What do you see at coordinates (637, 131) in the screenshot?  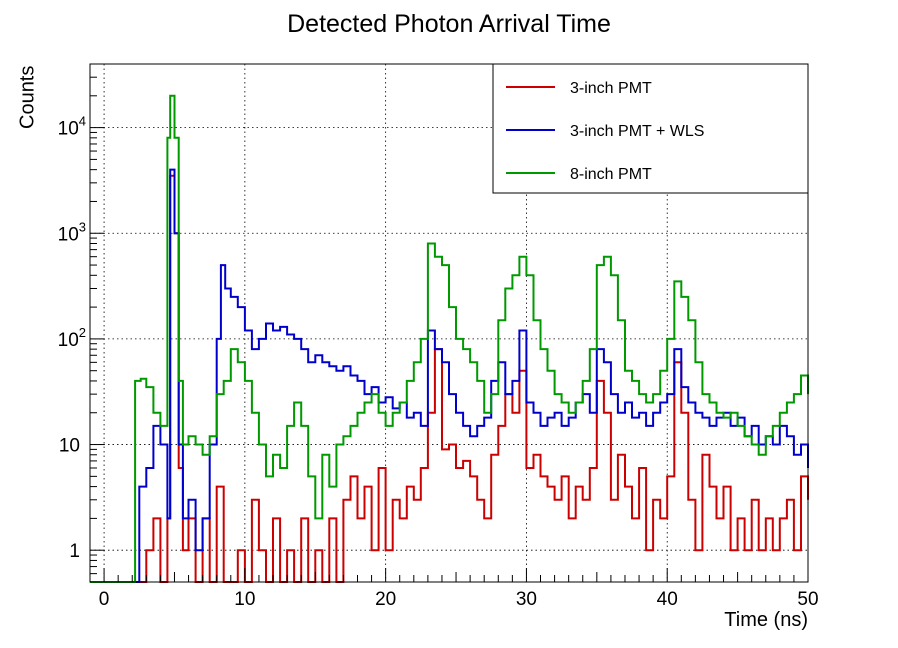 I see `legend-label-2: 3-inch PMT + WLS` at bounding box center [637, 131].